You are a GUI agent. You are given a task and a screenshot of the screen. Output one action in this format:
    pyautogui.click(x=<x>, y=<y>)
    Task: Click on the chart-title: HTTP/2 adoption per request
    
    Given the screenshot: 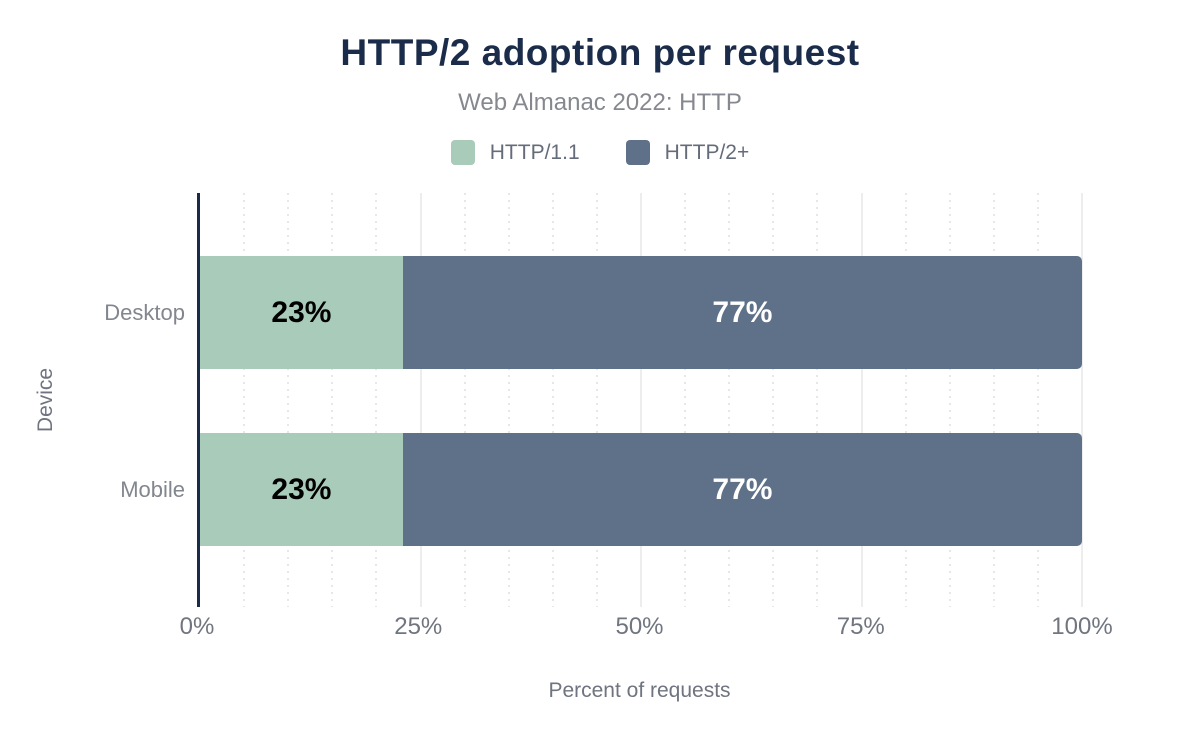 What is the action you would take?
    pyautogui.click(x=600, y=52)
    